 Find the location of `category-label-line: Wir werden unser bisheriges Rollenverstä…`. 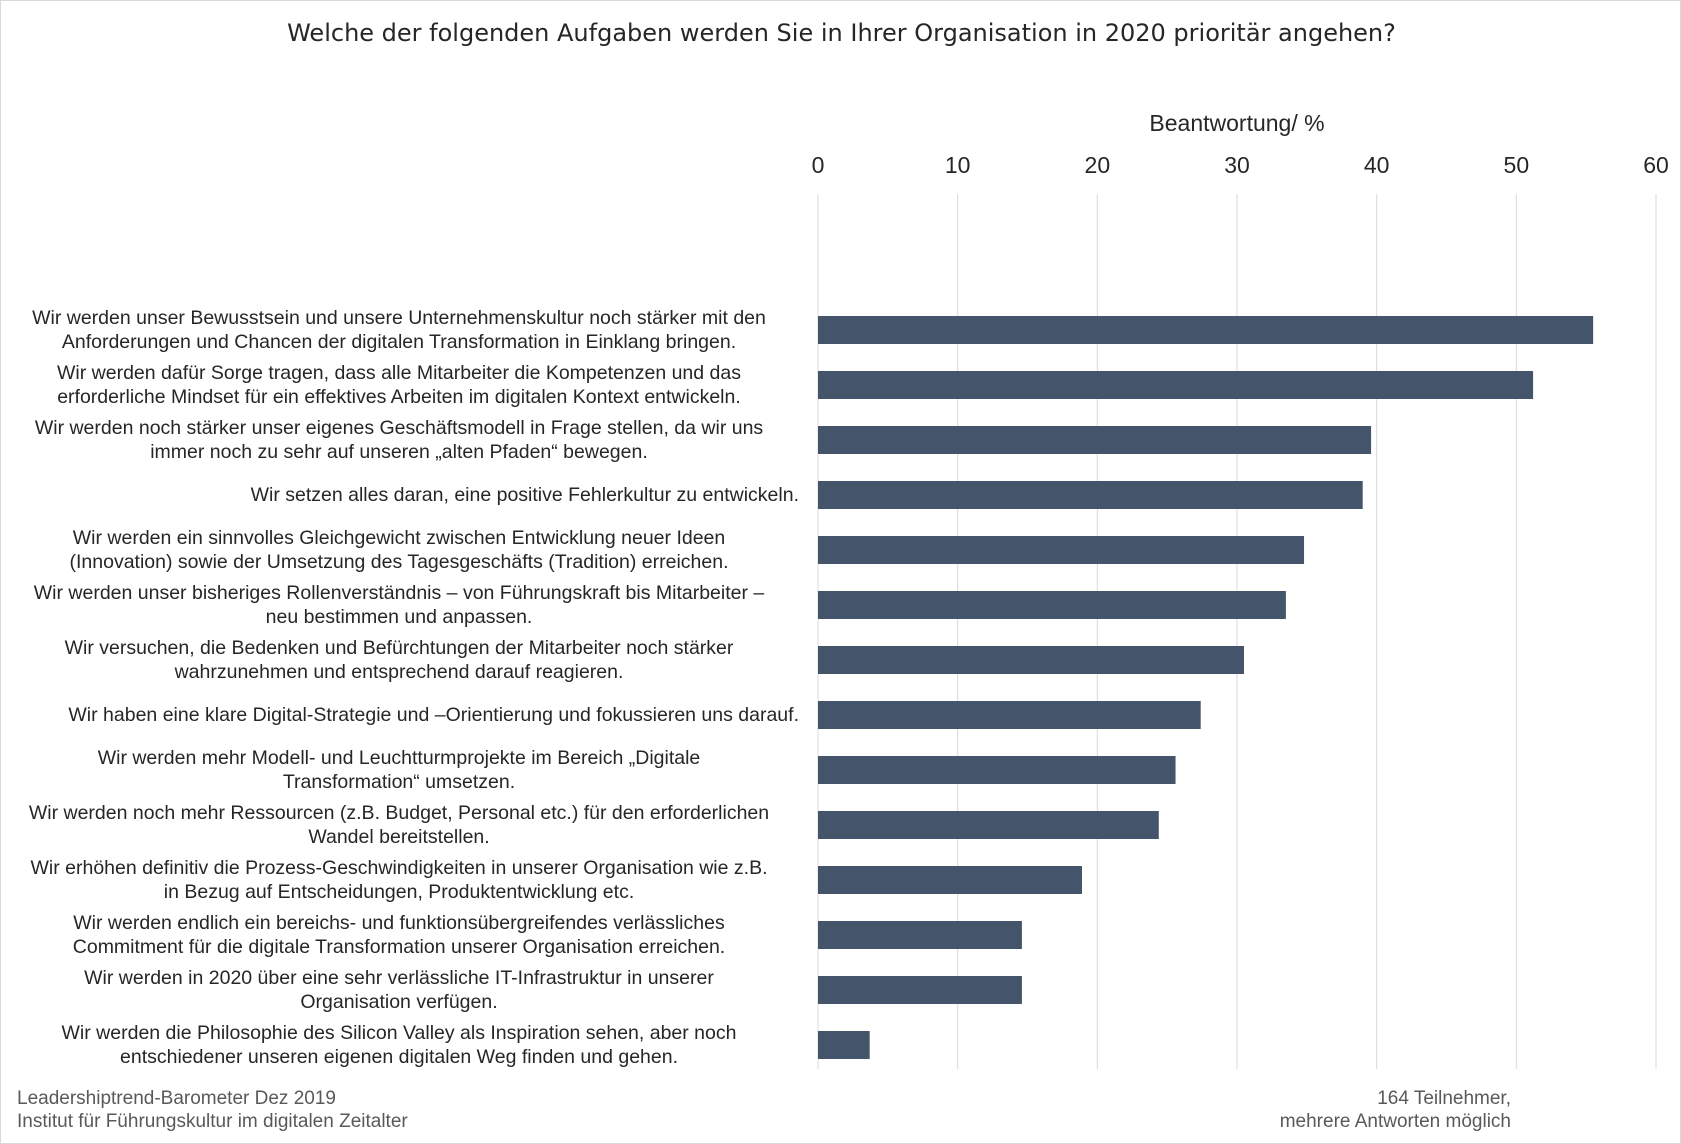

category-label-line: Wir werden unser bisheriges Rollenverstä… is located at coordinates (399, 593).